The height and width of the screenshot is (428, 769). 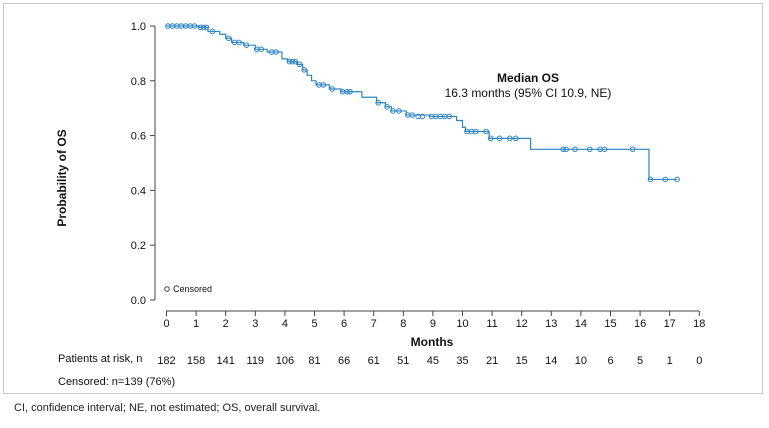 What do you see at coordinates (610, 361) in the screenshot?
I see `risk-table-value: 6` at bounding box center [610, 361].